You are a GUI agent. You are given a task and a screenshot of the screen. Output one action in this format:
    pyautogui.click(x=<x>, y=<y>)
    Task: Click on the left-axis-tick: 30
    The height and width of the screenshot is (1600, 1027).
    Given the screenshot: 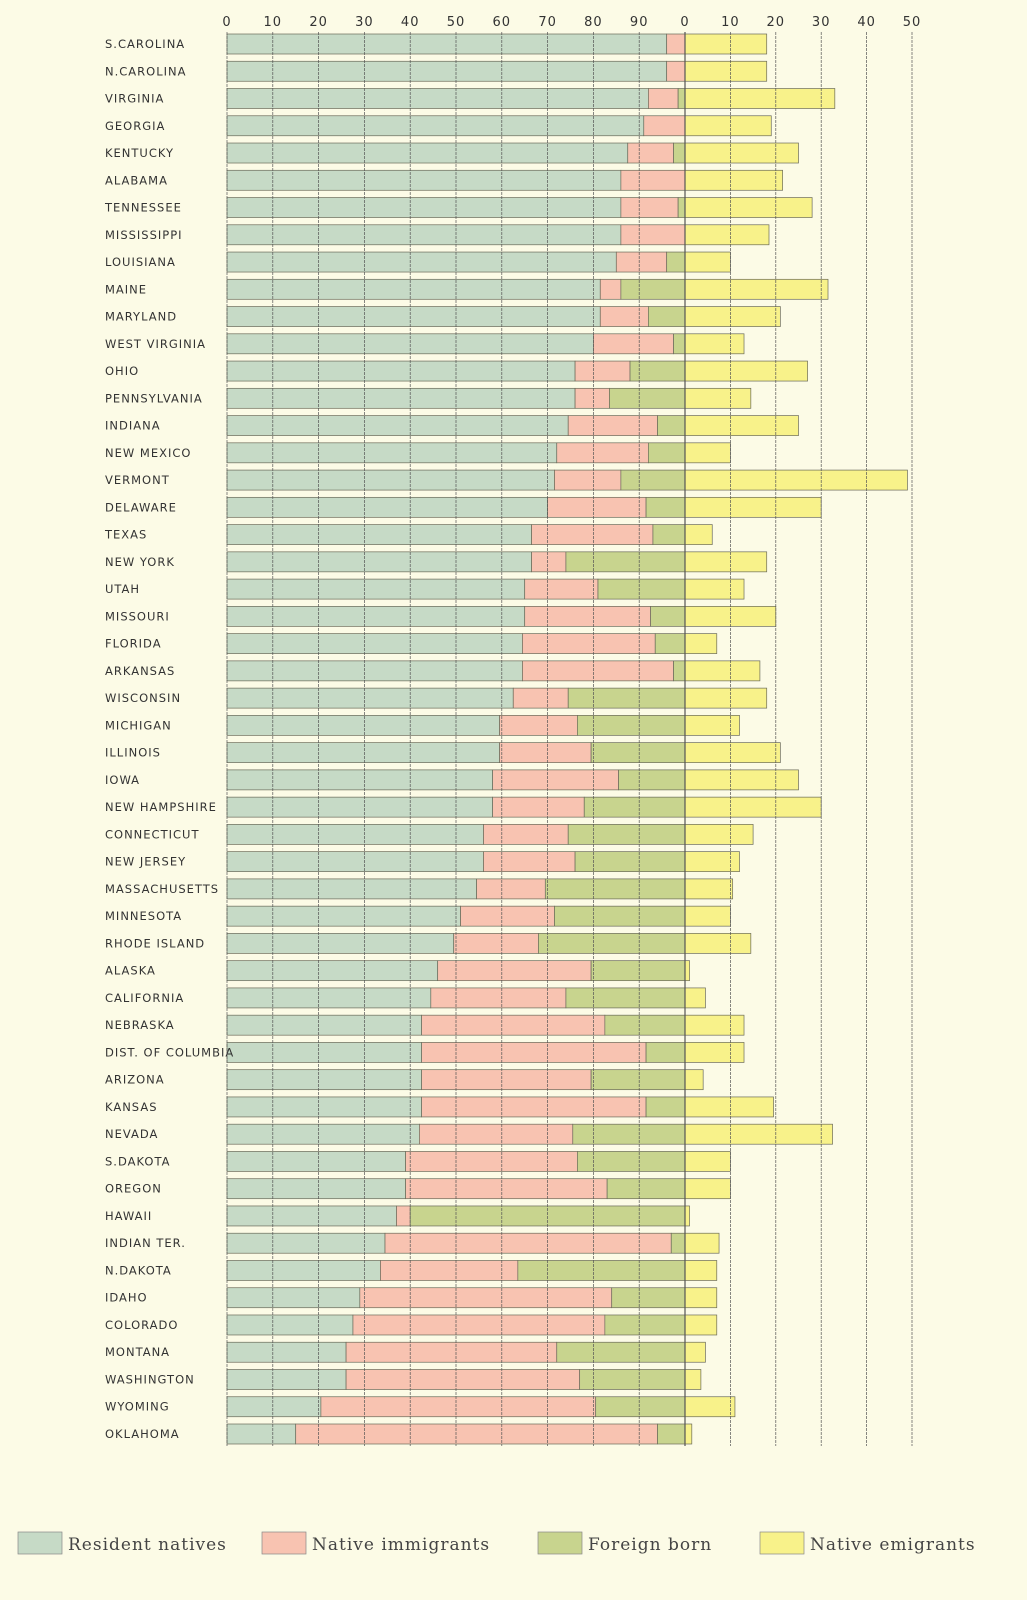 What is the action you would take?
    pyautogui.click(x=364, y=22)
    